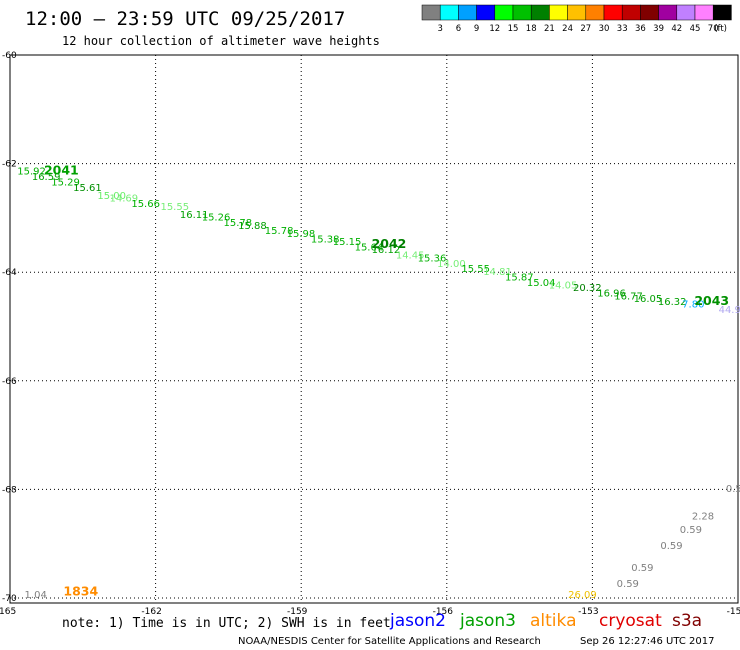 The image size is (740, 650). What do you see at coordinates (145, 204) in the screenshot?
I see `wave-height-value: 15.66` at bounding box center [145, 204].